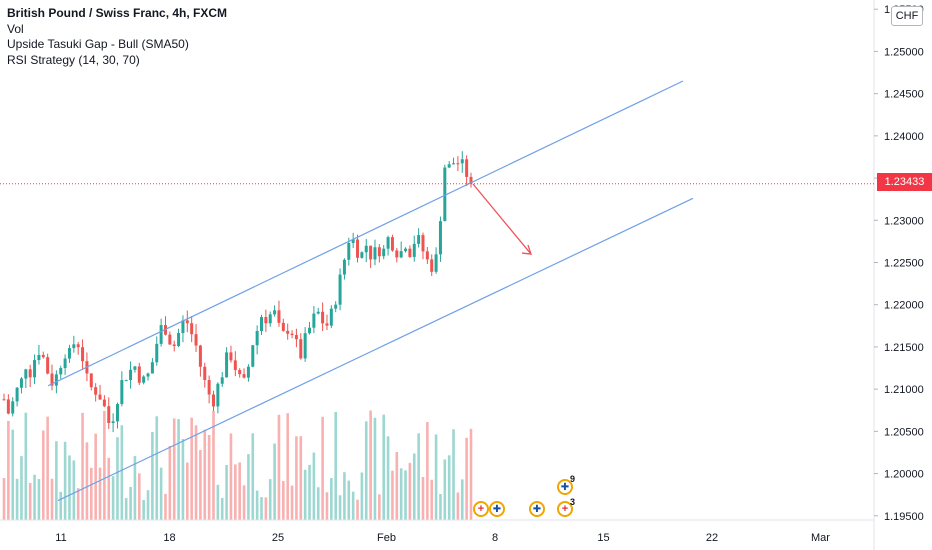 Image resolution: width=932 pixels, height=550 pixels. I want to click on volume-bars, so click(237, 465).